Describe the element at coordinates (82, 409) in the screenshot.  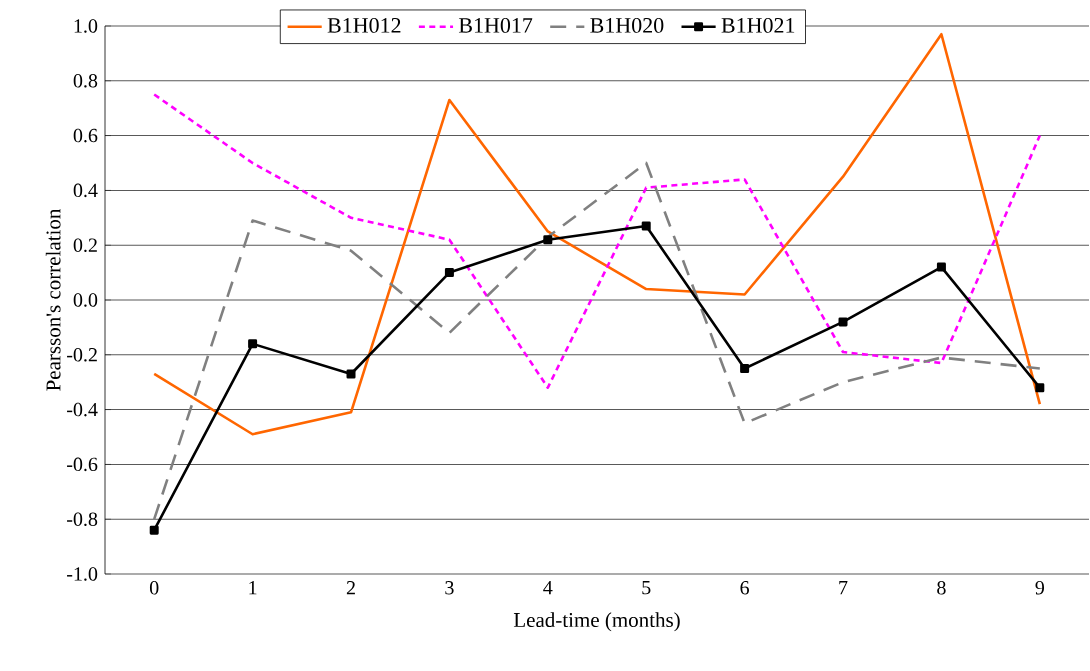
I see `y-tick-label: -0.4` at that location.